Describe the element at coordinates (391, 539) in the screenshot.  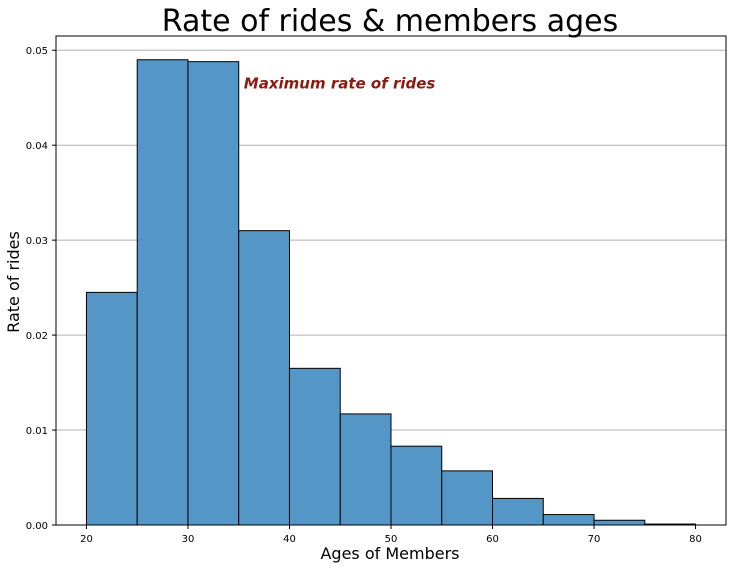
I see `x-tick-label: 50` at that location.